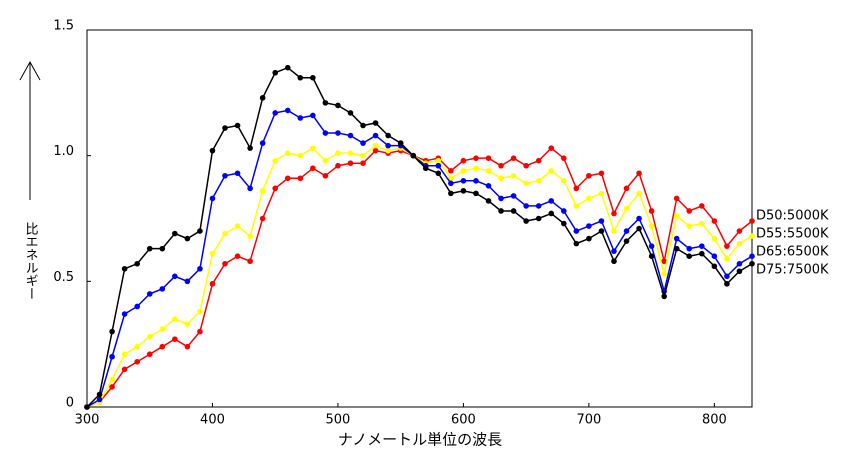 This screenshot has height=460, width=865. What do you see at coordinates (792, 216) in the screenshot?
I see `legend-label: D50:5000K` at bounding box center [792, 216].